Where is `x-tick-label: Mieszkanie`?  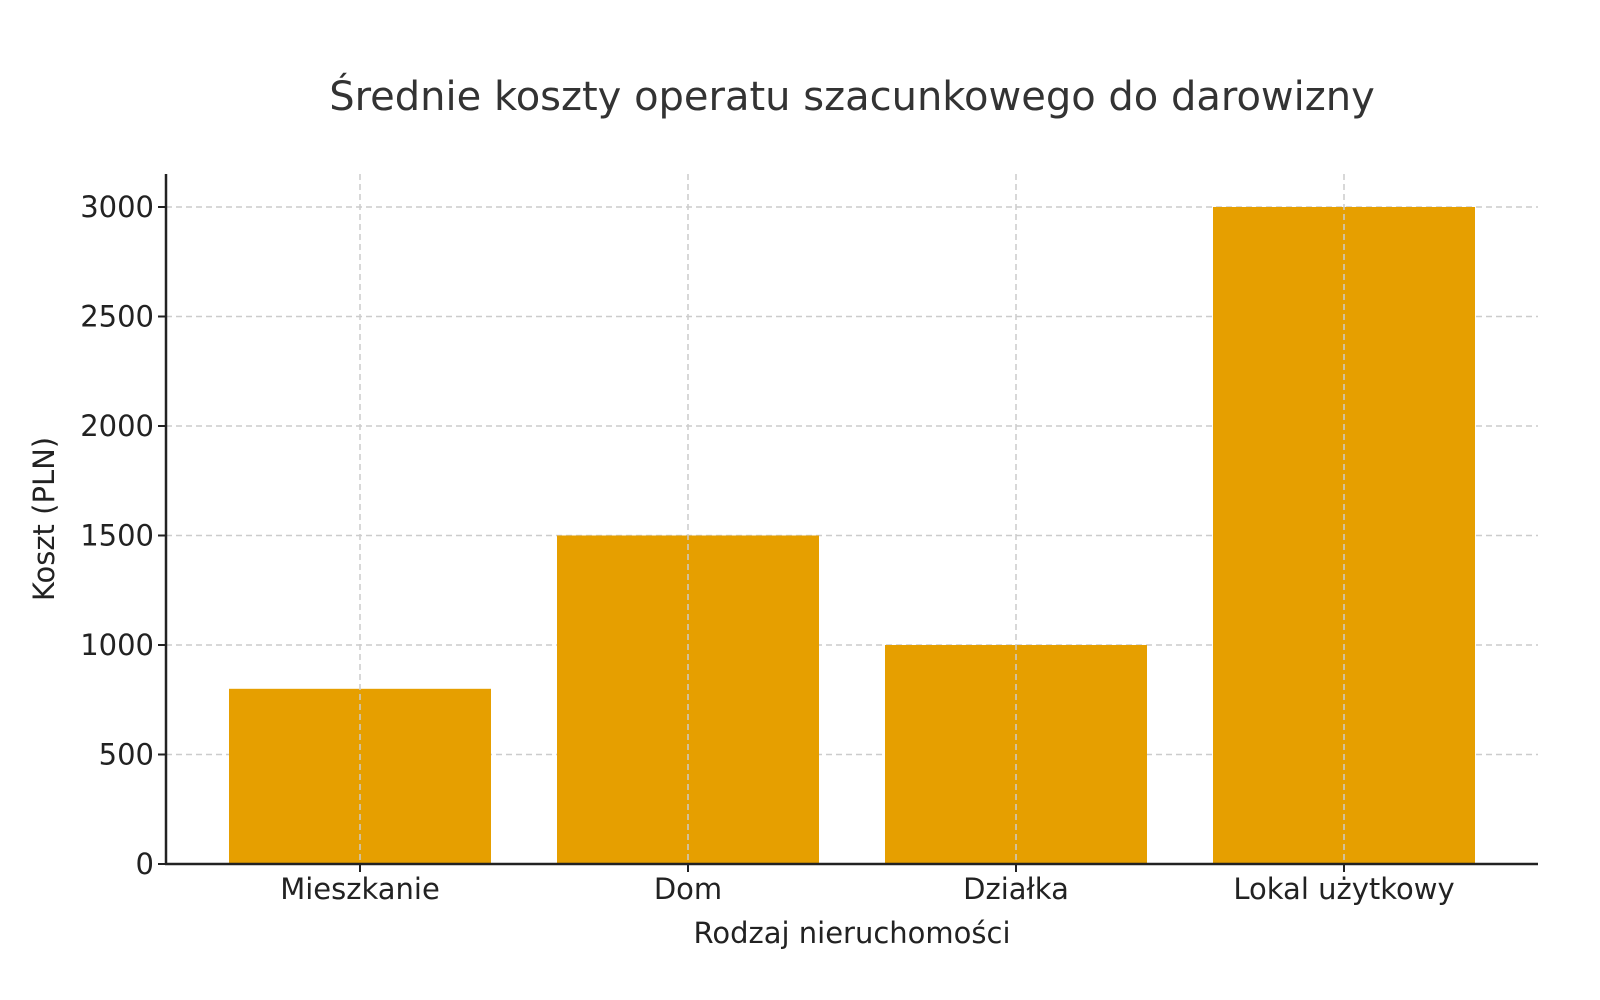 x-tick-label: Mieszkanie is located at coordinates (360, 889).